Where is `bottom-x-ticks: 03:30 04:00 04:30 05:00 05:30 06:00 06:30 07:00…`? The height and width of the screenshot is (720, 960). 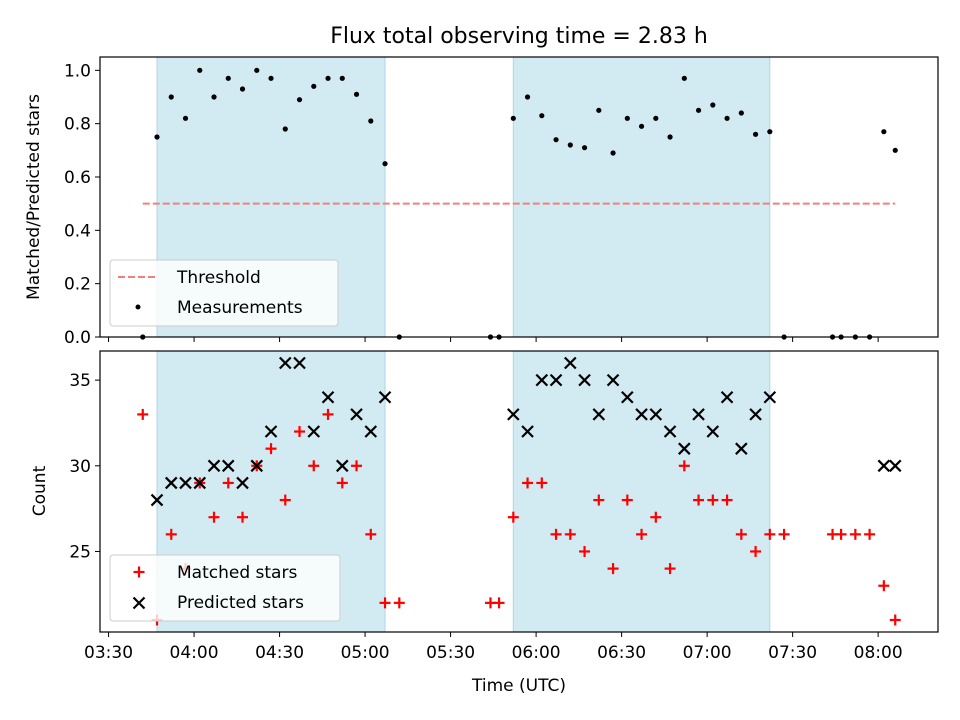 bottom-x-ticks: 03:30 04:00 04:30 05:00 05:30 06:00 06:30 07:00… is located at coordinates (493, 647).